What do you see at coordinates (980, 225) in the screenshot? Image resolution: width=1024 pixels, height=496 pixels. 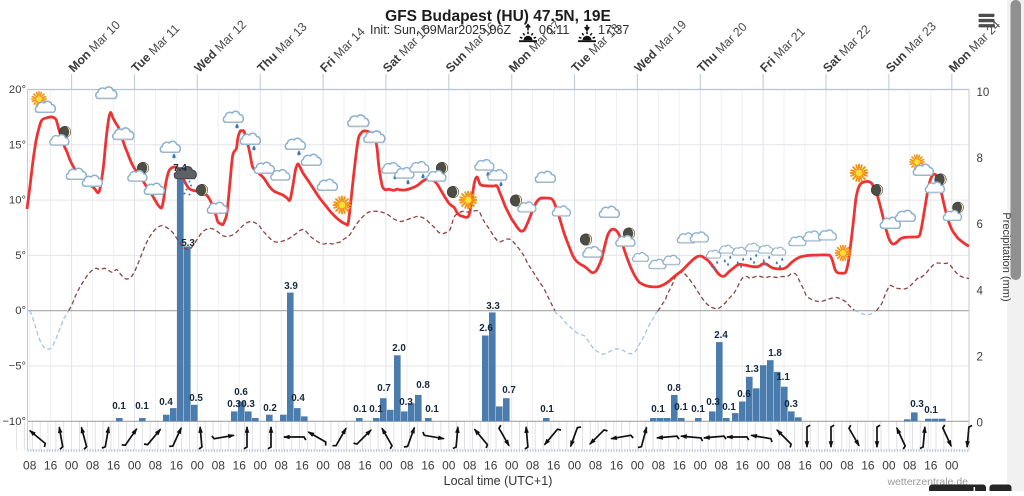 I see `svg-text: 6` at bounding box center [980, 225].